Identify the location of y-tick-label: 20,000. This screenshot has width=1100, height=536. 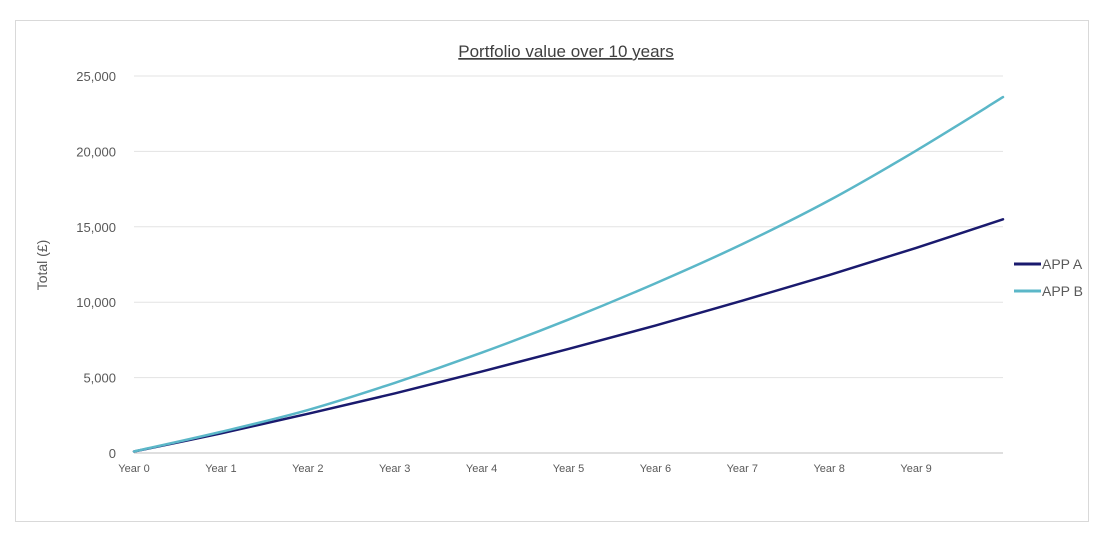
(96, 151).